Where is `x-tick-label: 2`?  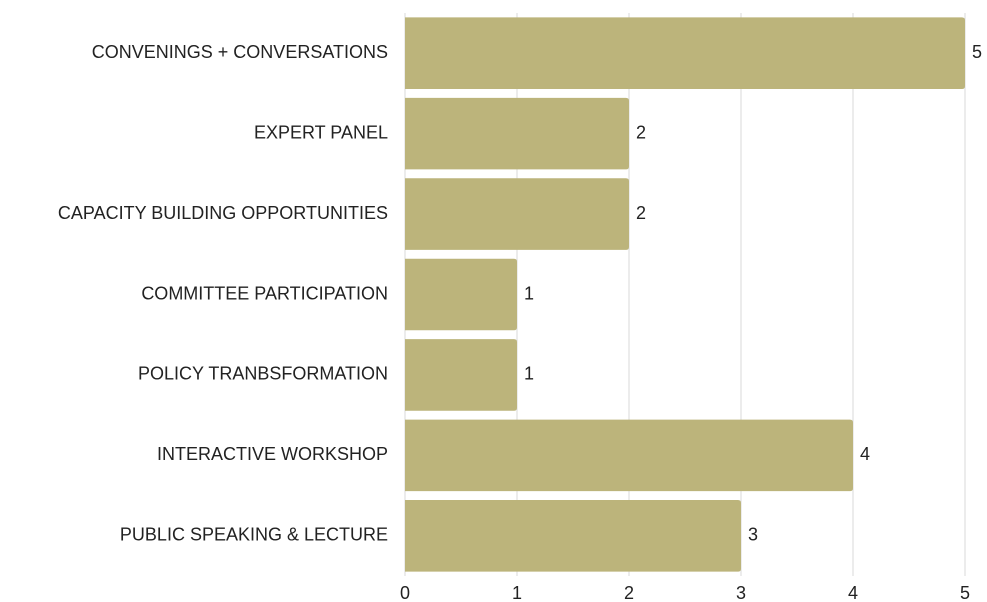
x-tick-label: 2 is located at coordinates (629, 592).